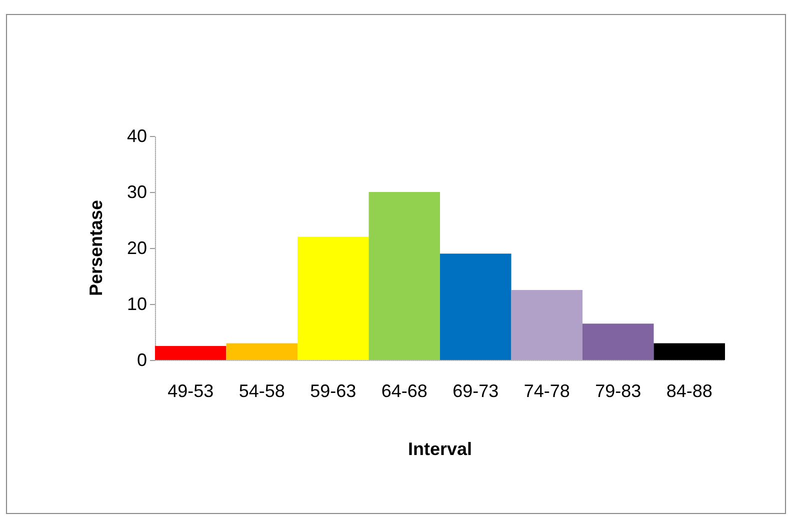 This screenshot has width=795, height=526. Describe the element at coordinates (404, 391) in the screenshot. I see `x-tick-label: 64-68` at that location.